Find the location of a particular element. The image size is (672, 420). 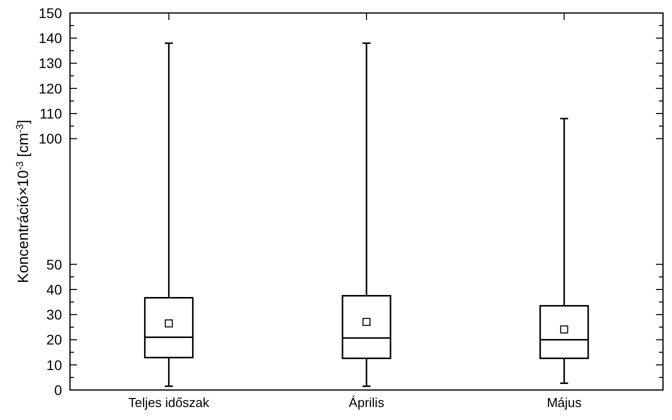

x-tick-label: Teljes időszak is located at coordinates (169, 402).